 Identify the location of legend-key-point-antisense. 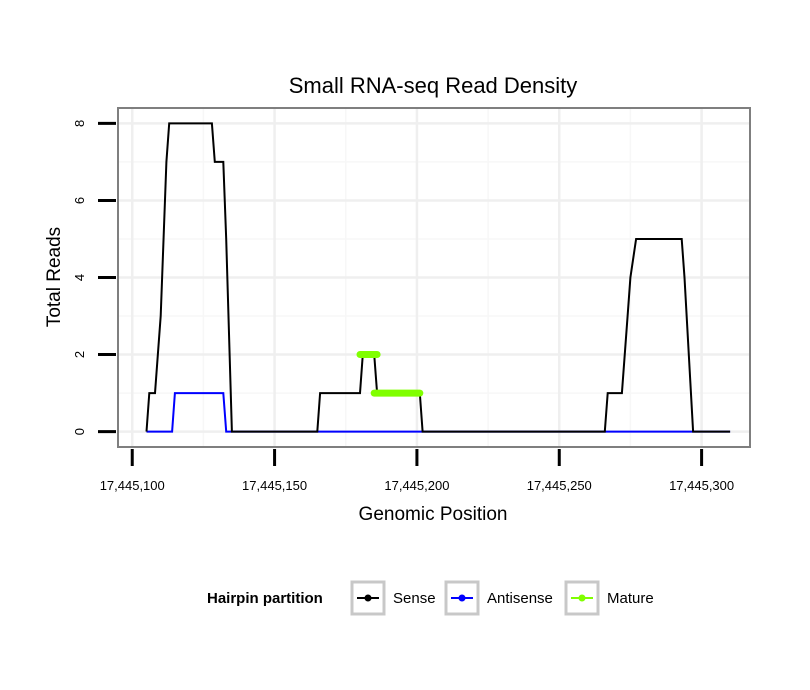
(462, 598).